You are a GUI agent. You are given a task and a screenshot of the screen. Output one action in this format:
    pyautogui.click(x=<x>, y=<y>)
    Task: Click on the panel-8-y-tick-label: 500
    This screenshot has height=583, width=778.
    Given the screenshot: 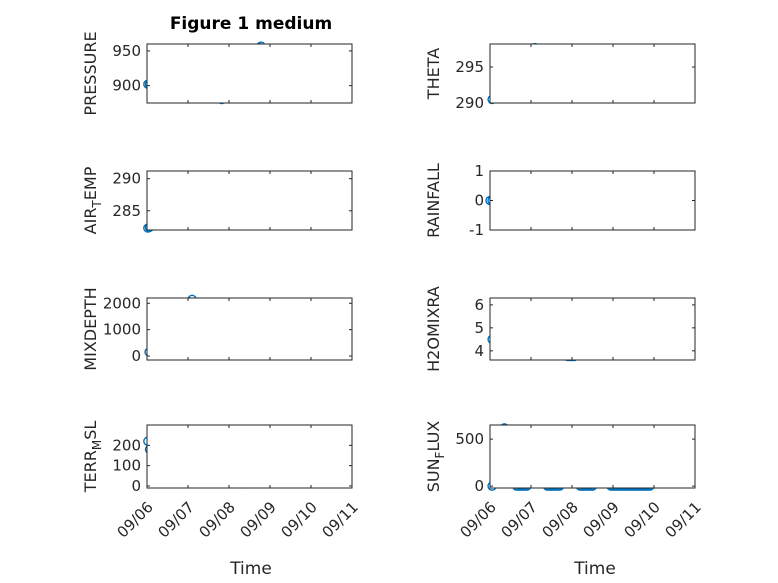 What is the action you would take?
    pyautogui.click(x=469, y=439)
    